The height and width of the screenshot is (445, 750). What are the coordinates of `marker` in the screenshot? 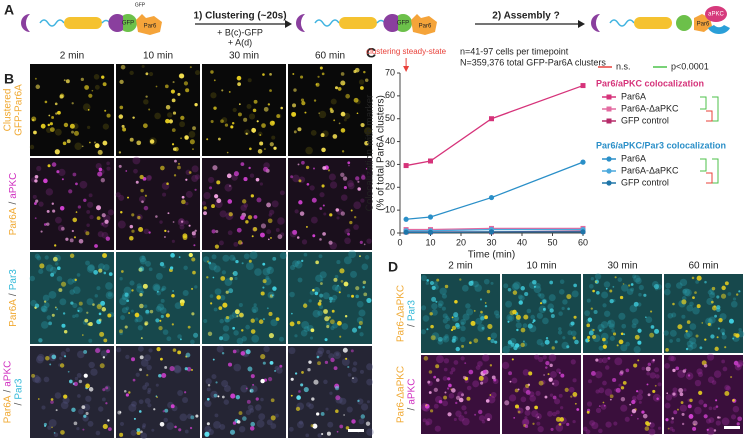 It's located at (406, 165).